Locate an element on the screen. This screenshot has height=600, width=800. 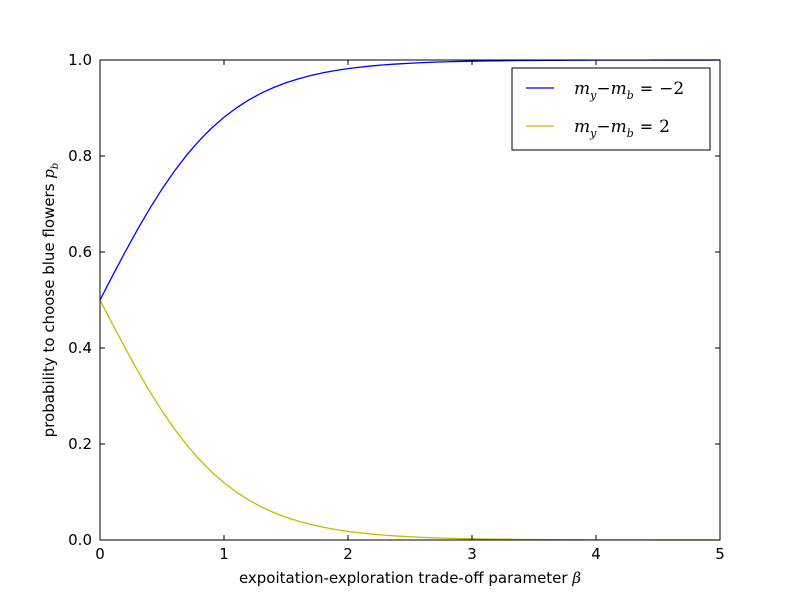
y-axis-label-text: probability to choose blue flowers is located at coordinates (49, 310).